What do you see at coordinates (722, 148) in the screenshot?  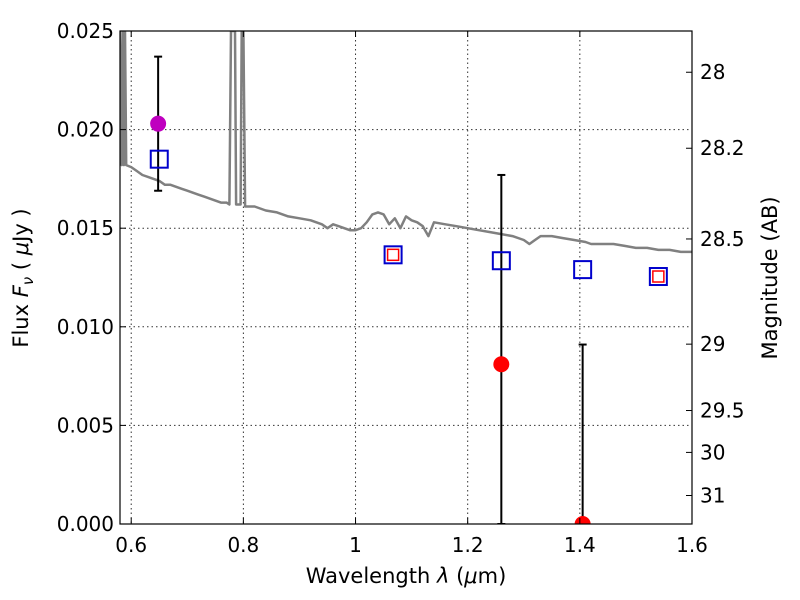 I see `y2-tick-label-1: 28.2` at bounding box center [722, 148].